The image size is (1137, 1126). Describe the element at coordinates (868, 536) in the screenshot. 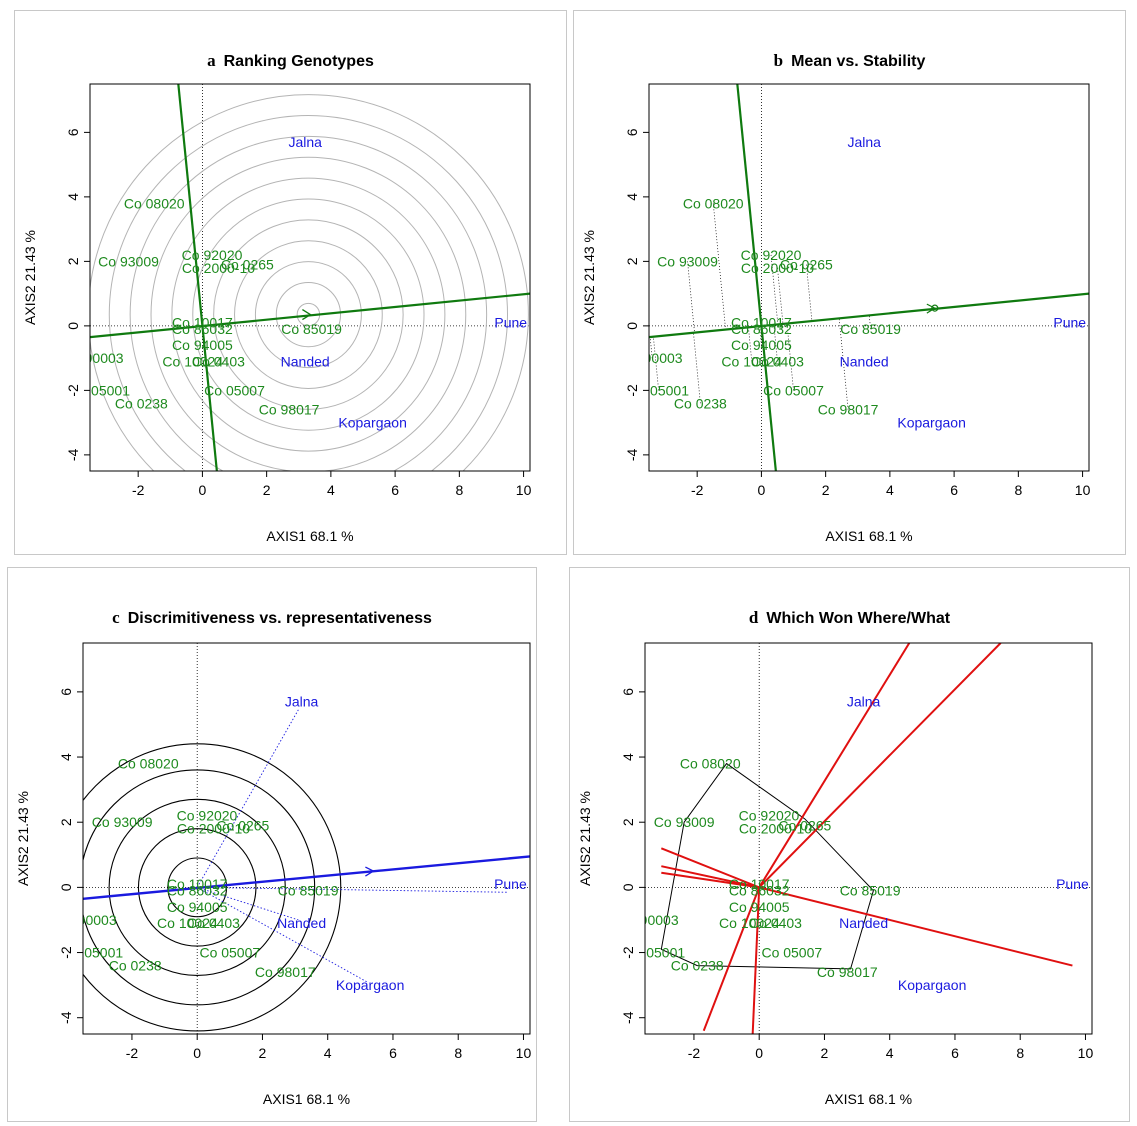

I see `x-axis-title: AXIS1 68.1 %` at that location.